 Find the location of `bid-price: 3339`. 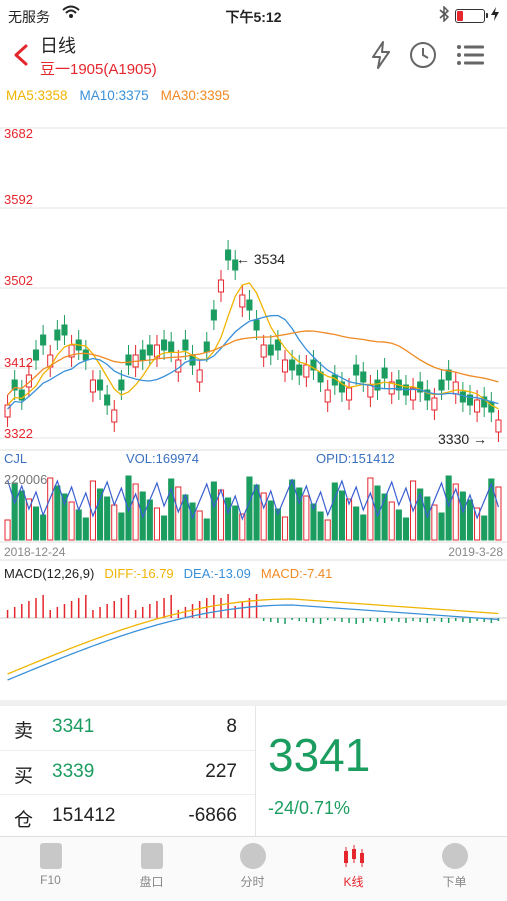

bid-price: 3339 is located at coordinates (73, 771).